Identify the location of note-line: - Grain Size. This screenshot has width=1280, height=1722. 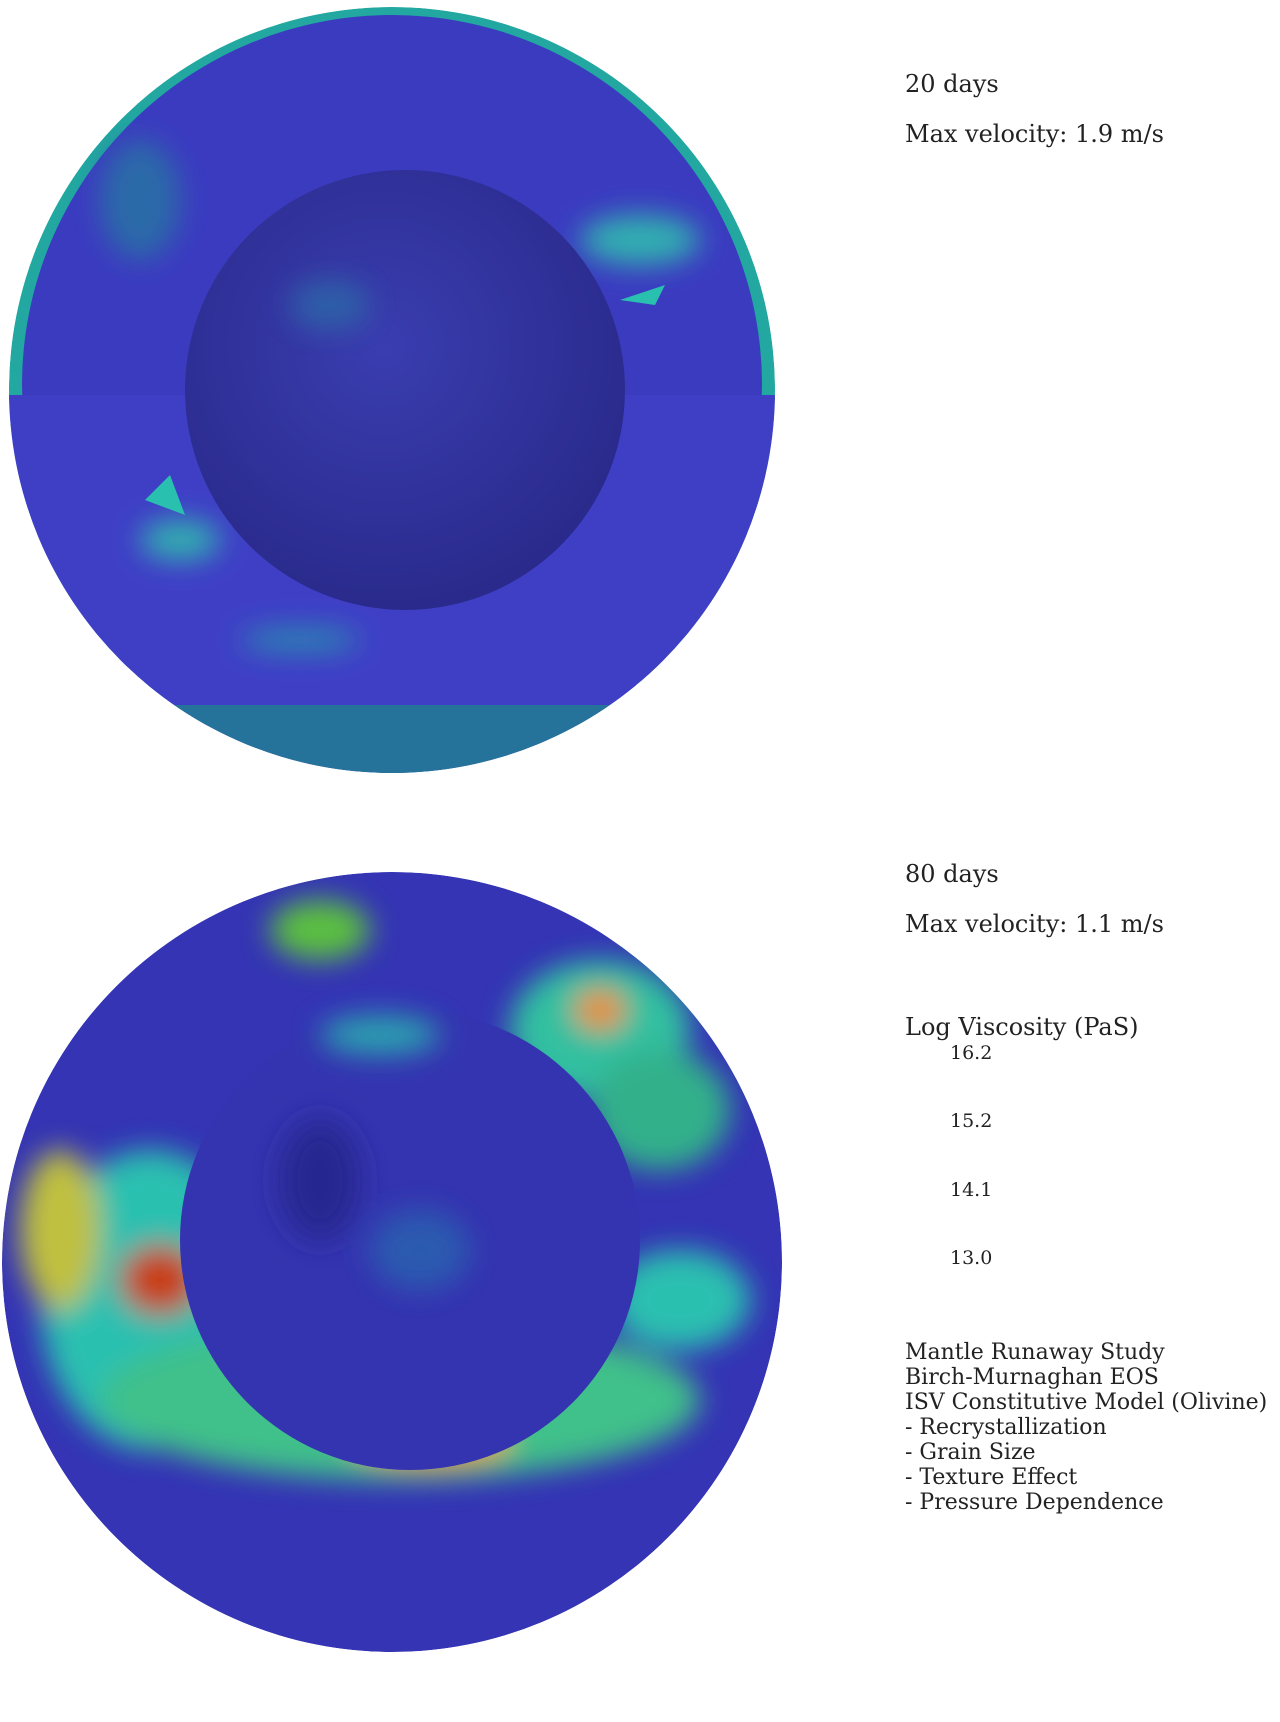
(970, 1452).